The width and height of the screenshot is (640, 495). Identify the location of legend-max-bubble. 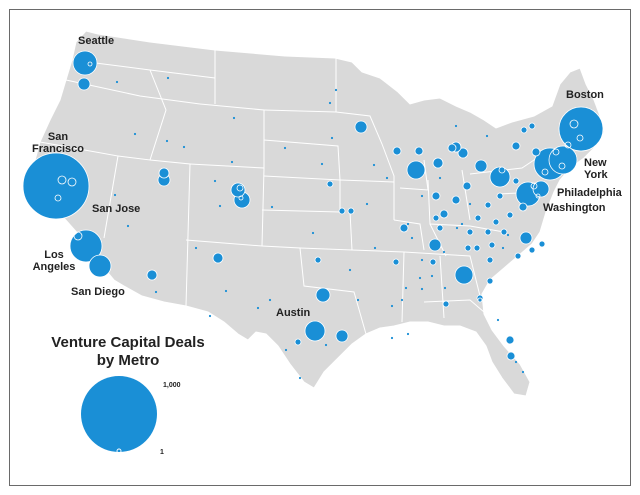
(119, 414).